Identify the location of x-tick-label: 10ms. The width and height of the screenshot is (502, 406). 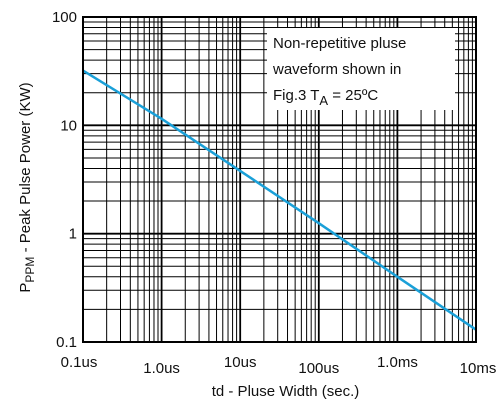
(478, 368).